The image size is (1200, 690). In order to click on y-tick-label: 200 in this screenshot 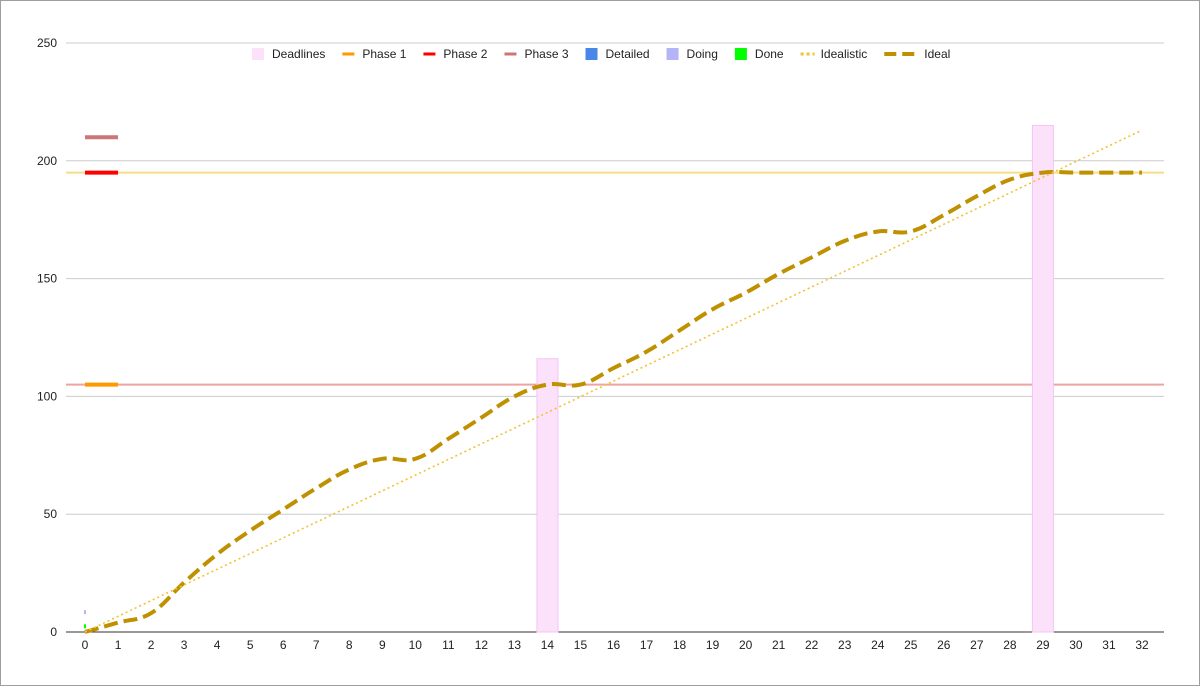, I will do `click(47, 161)`.